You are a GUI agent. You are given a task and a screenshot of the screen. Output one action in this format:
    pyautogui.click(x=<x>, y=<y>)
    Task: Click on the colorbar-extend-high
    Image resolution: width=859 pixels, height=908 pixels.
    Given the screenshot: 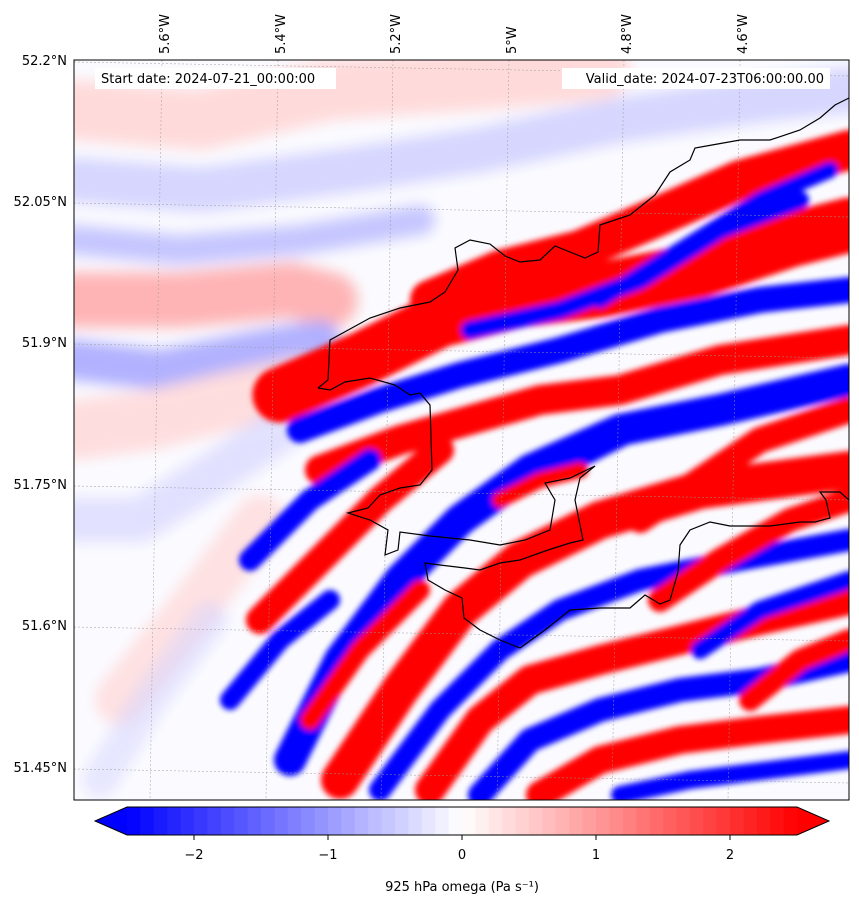 What is the action you would take?
    pyautogui.click(x=813, y=821)
    